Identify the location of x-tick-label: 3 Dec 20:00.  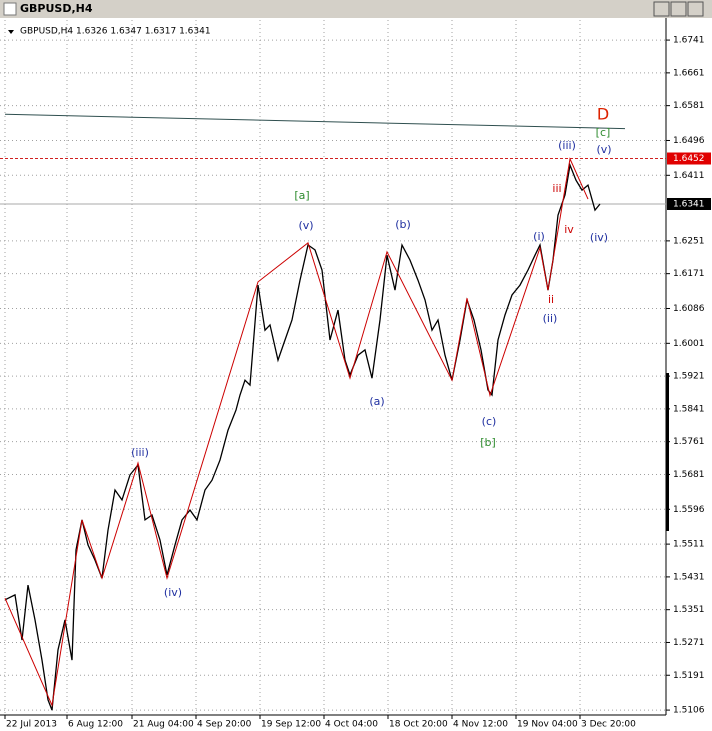
(608, 725).